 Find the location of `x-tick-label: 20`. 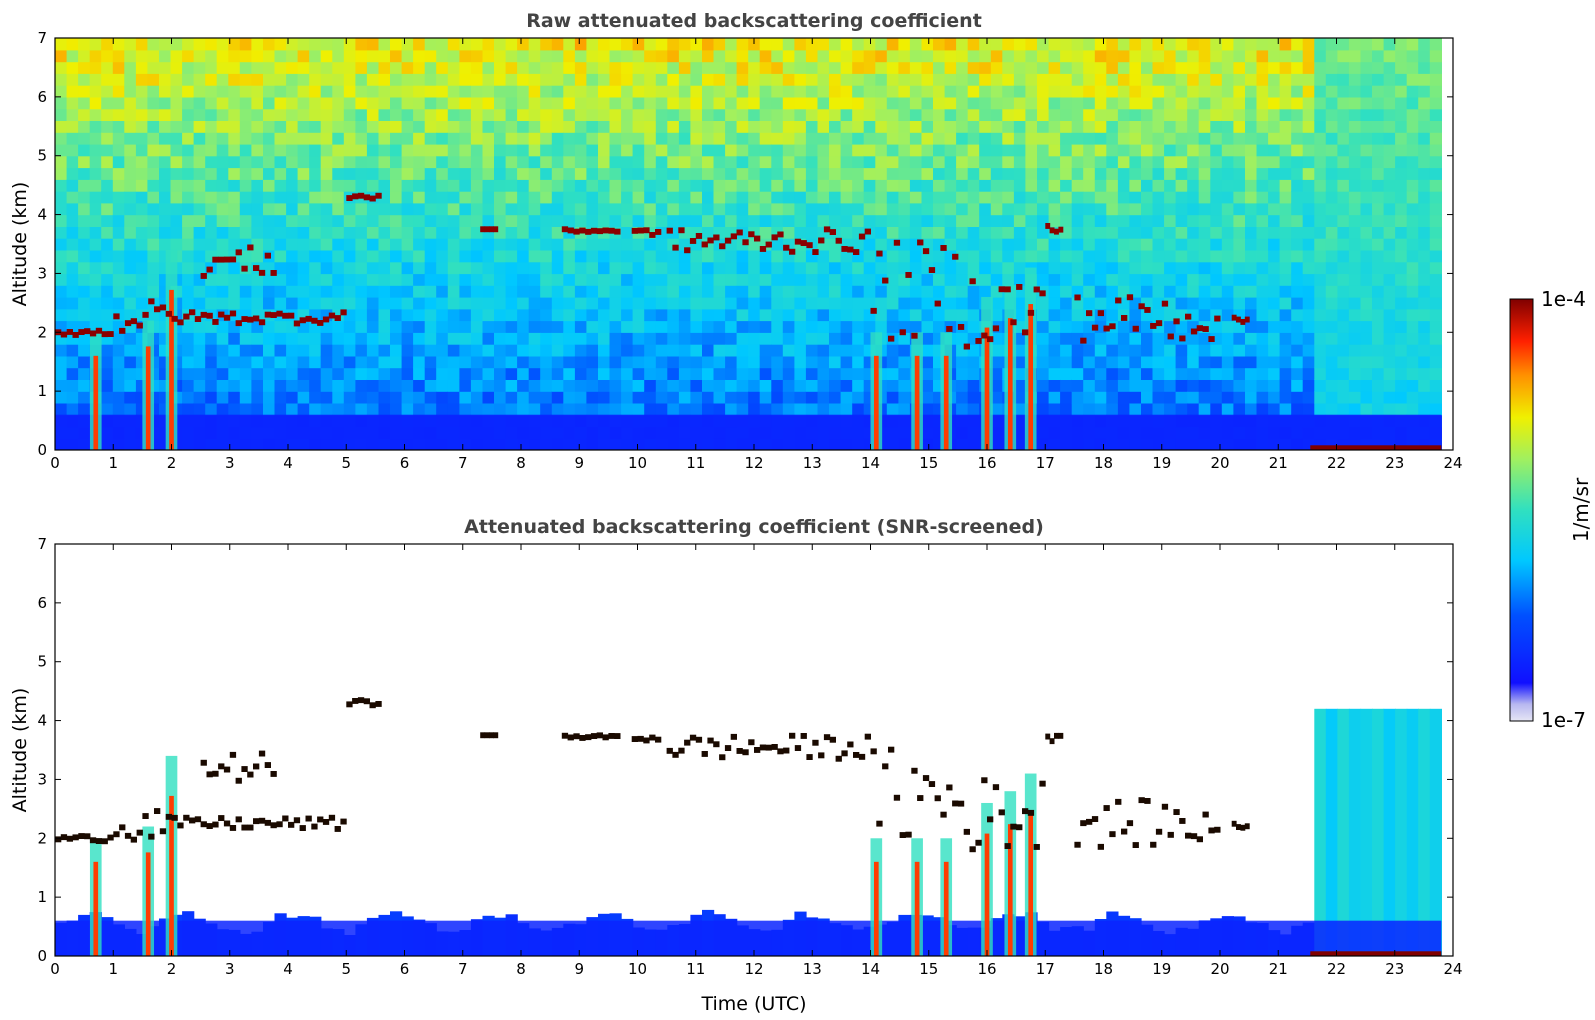

x-tick-label: 20 is located at coordinates (1219, 463).